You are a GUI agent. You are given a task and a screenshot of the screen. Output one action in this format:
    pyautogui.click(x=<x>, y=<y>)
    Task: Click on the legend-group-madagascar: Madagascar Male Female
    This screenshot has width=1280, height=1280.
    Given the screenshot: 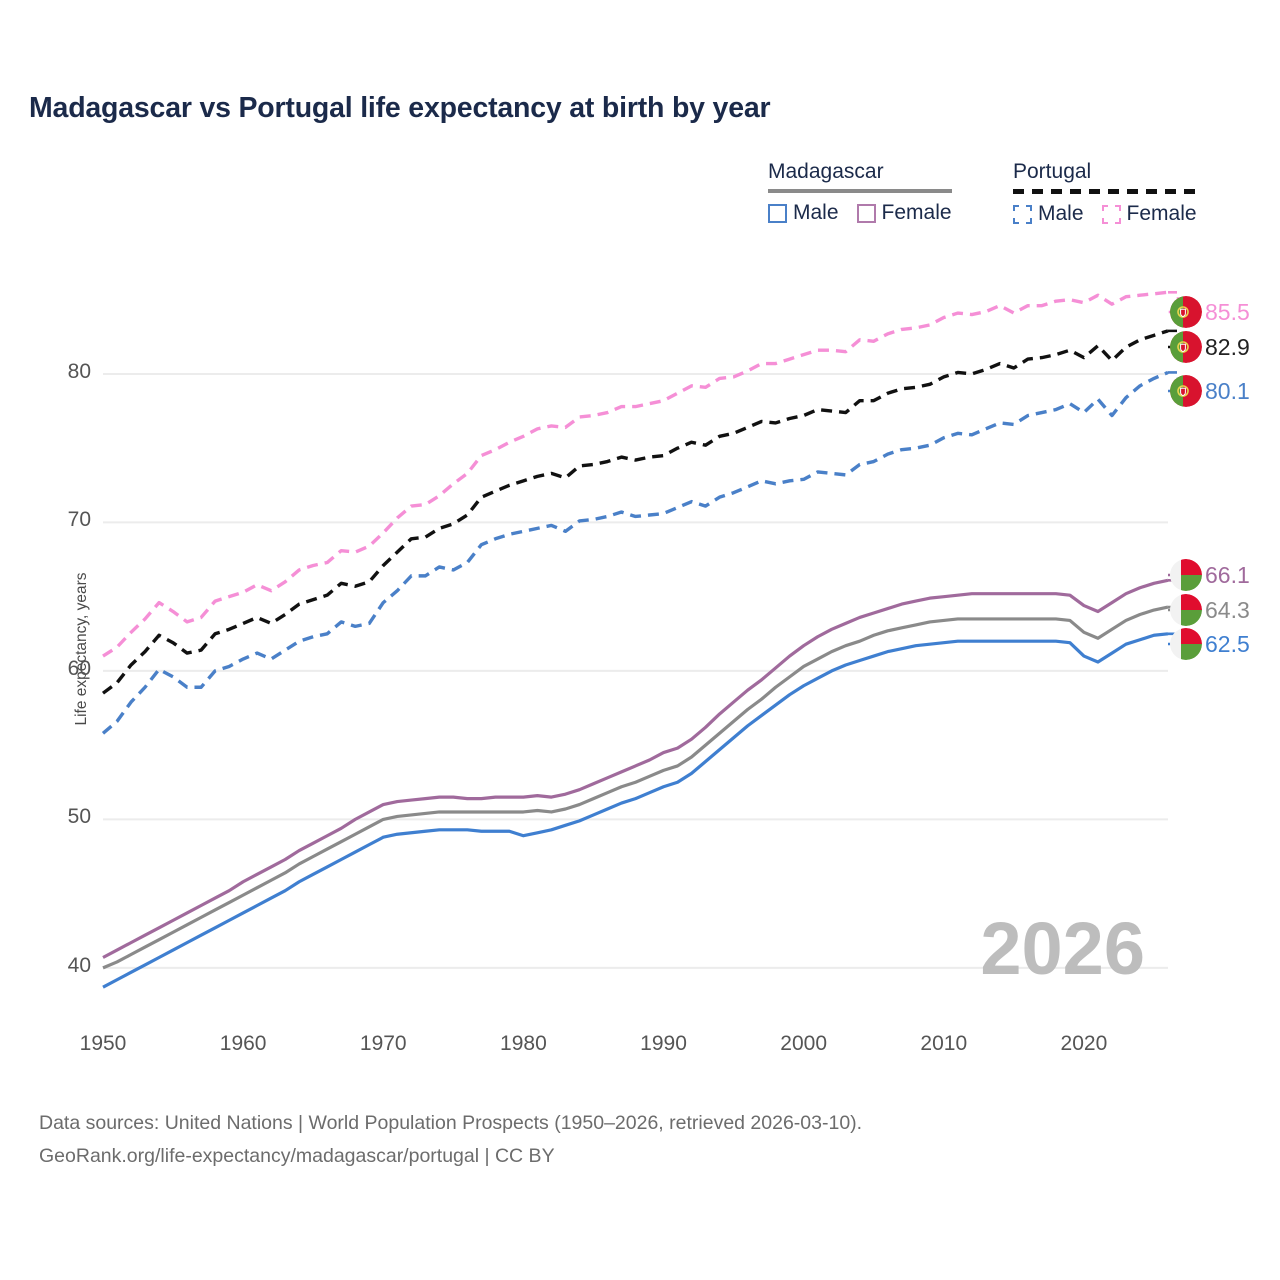 What is the action you would take?
    pyautogui.click(x=860, y=192)
    